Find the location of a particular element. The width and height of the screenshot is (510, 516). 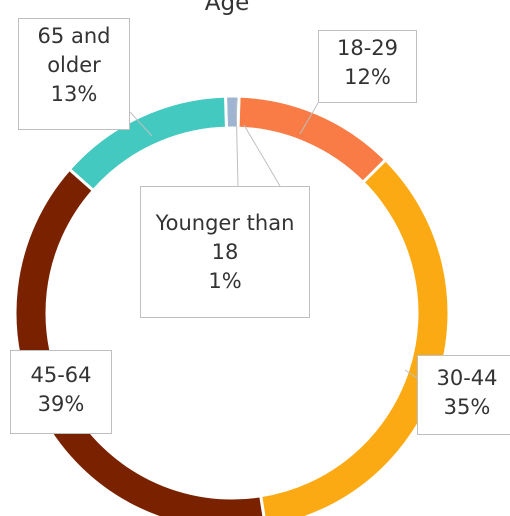

category-label: 30-44 is located at coordinates (467, 378).